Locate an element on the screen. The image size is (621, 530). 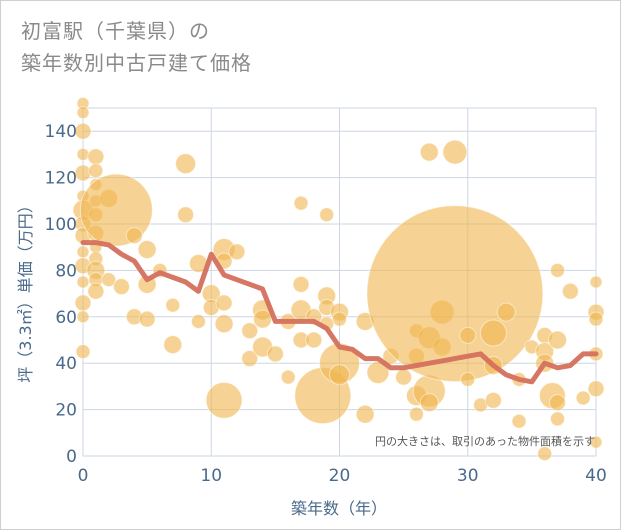
y-tick-labels: 0 20 40 60 80 100 120 140 is located at coordinates (61, 294).